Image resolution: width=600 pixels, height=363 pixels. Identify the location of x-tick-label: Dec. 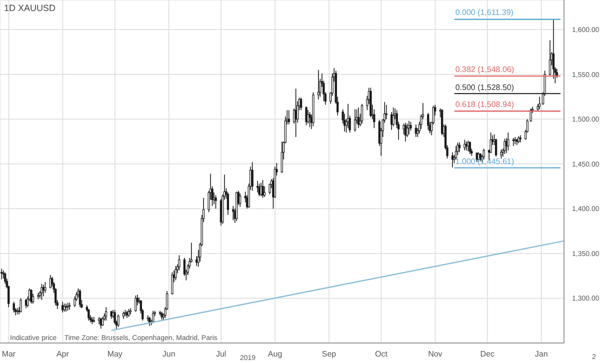
(487, 354).